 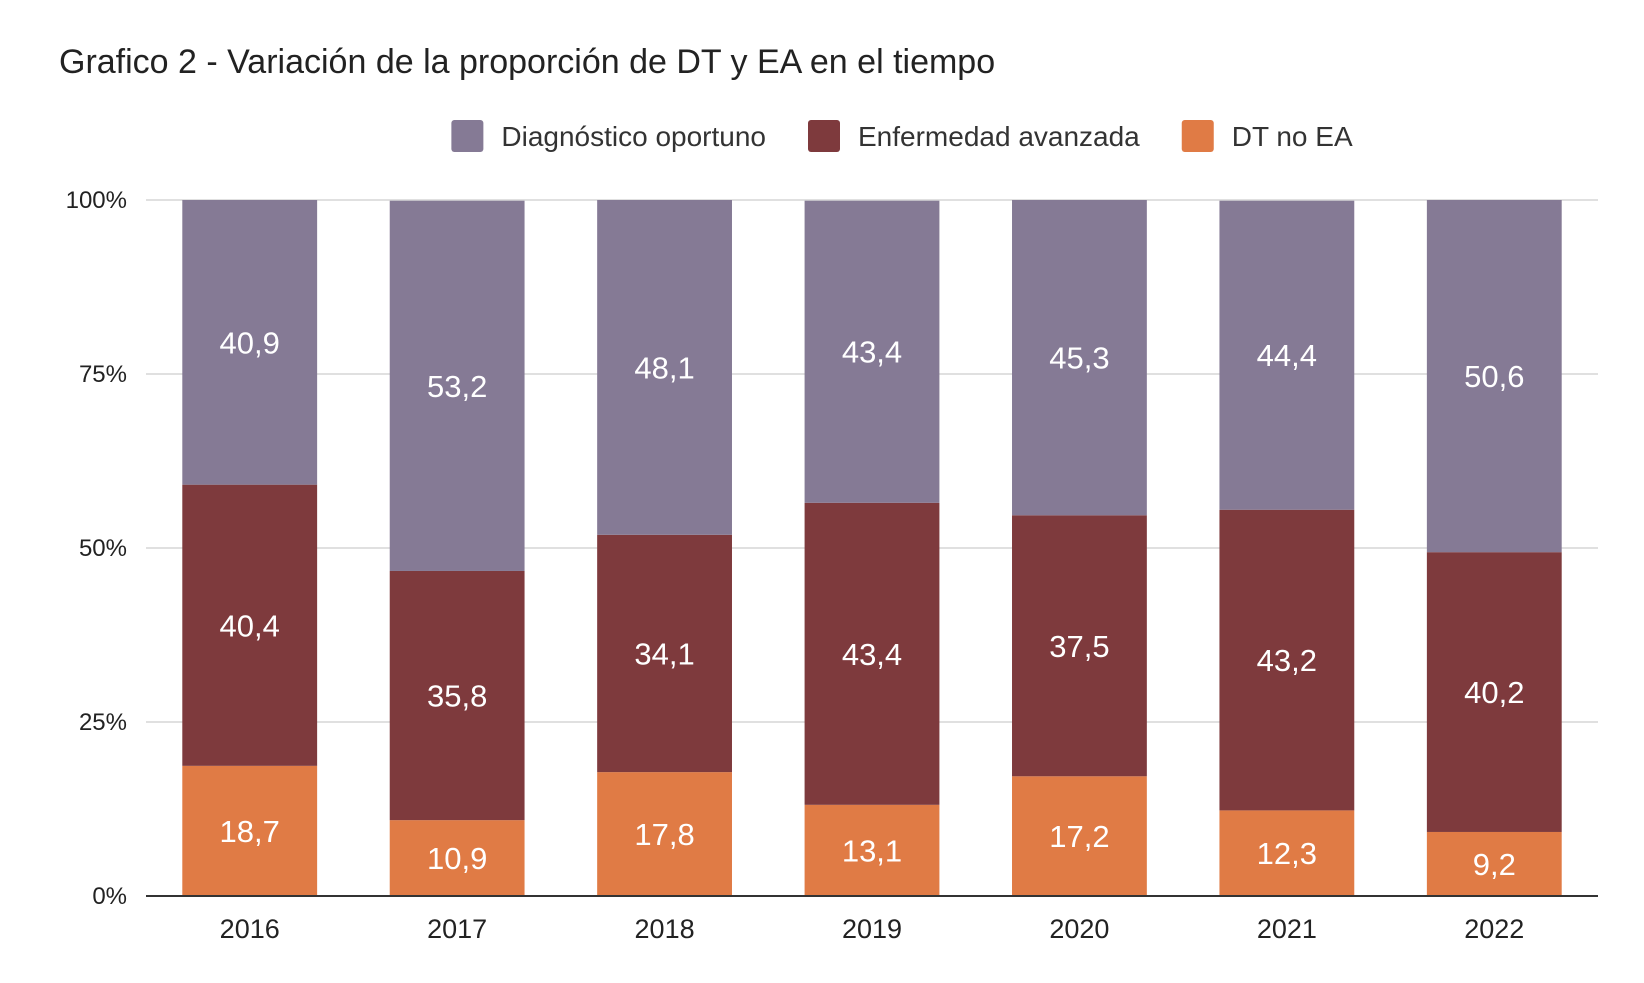 I want to click on y-tick-label: 0%, so click(x=109, y=896).